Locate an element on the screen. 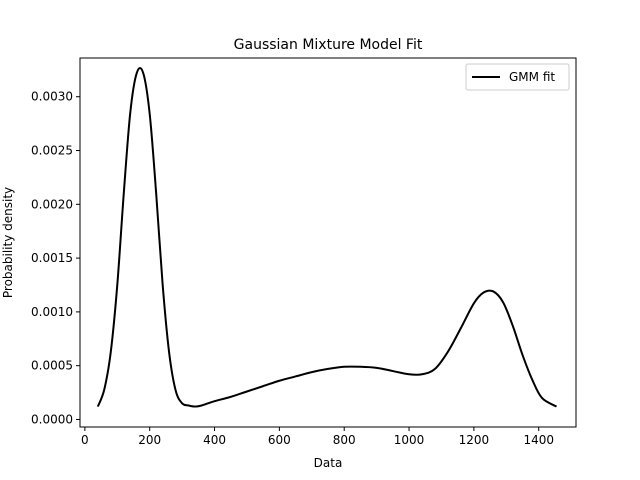  y-tick-label: 0.0020 is located at coordinates (52, 204).